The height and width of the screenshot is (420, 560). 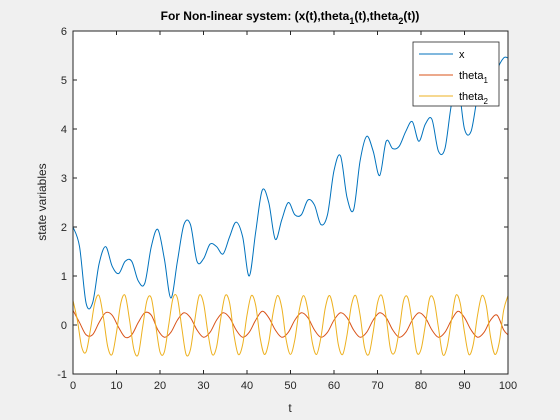 What do you see at coordinates (64, 179) in the screenshot?
I see `y-tick-label: 3` at bounding box center [64, 179].